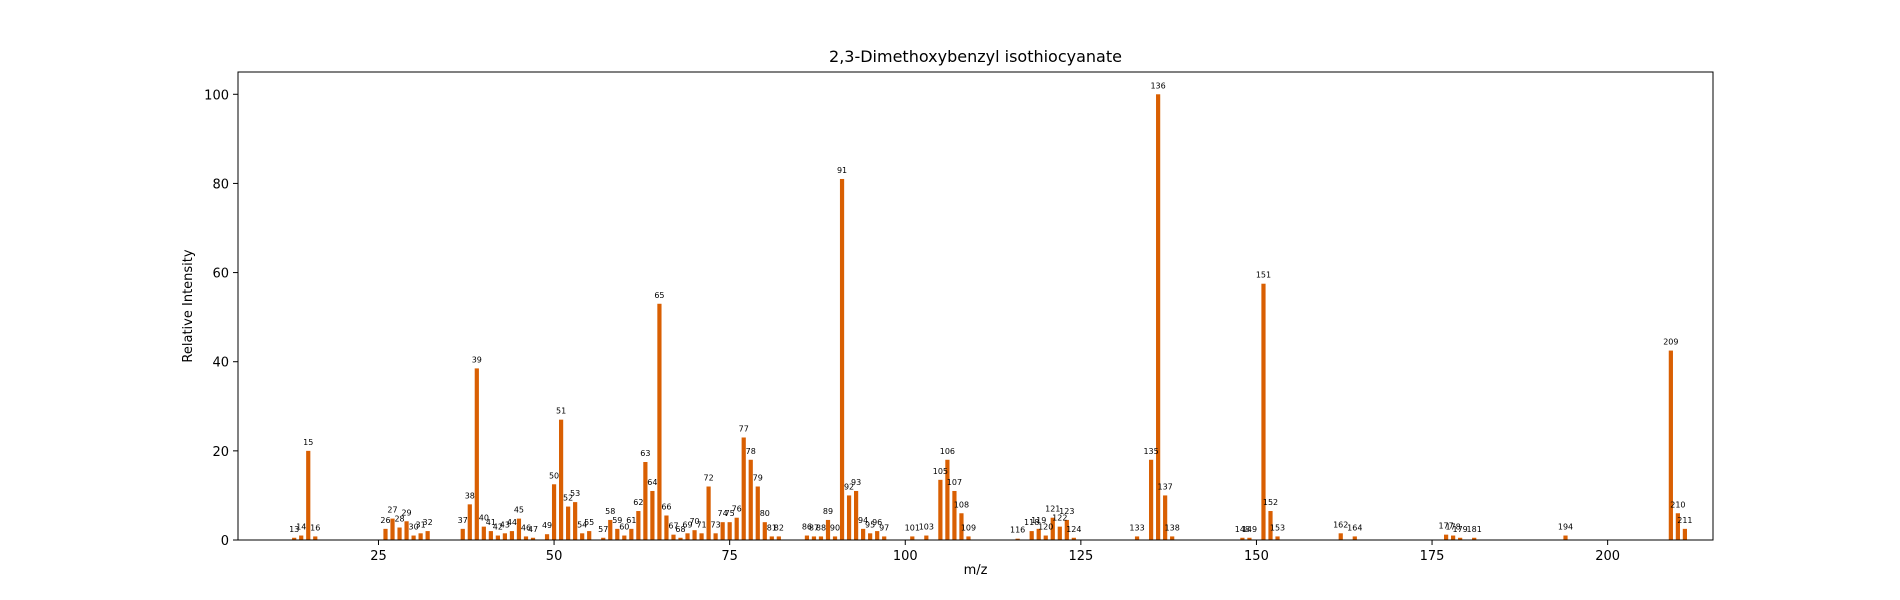 The width and height of the screenshot is (1900, 600). I want to click on bar-label-mz-133: 133, so click(1136, 527).